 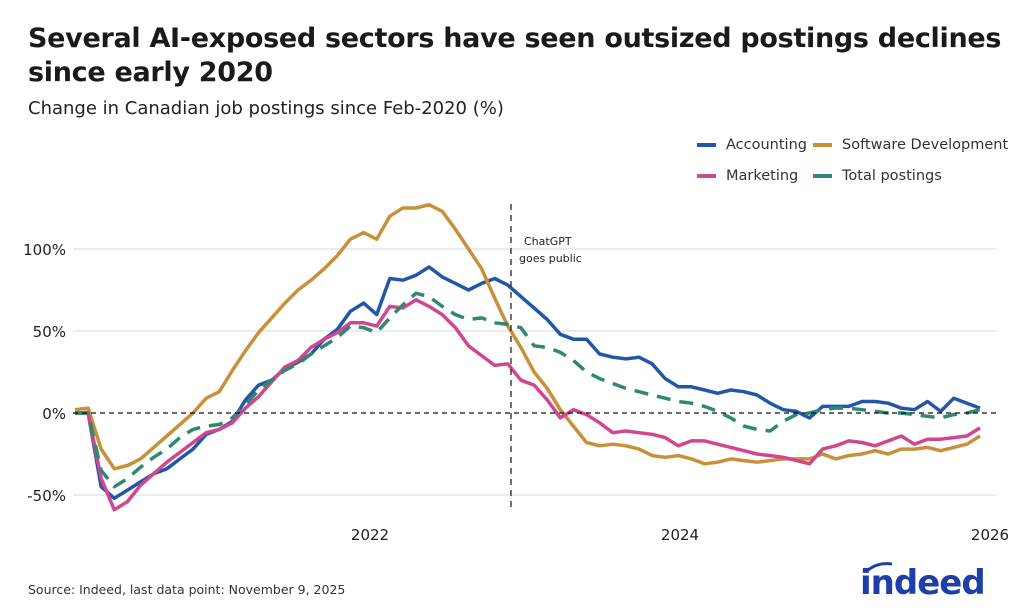 I want to click on legend-item-marketing: Marketing, so click(x=747, y=176).